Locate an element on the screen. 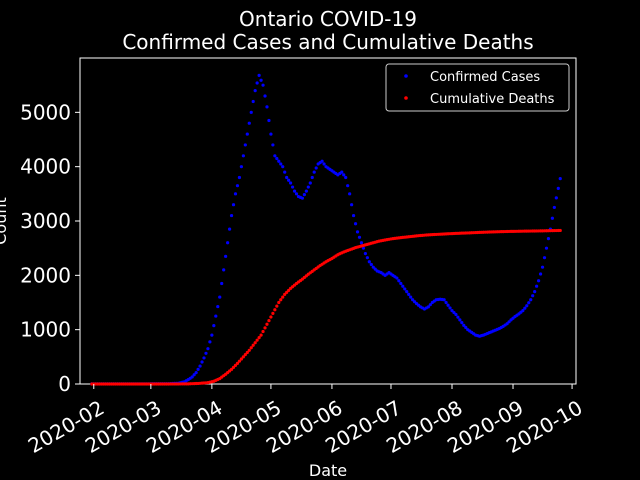 The image size is (640, 480). legend-label-confirmed-cases: Confirmed Cases is located at coordinates (485, 77).